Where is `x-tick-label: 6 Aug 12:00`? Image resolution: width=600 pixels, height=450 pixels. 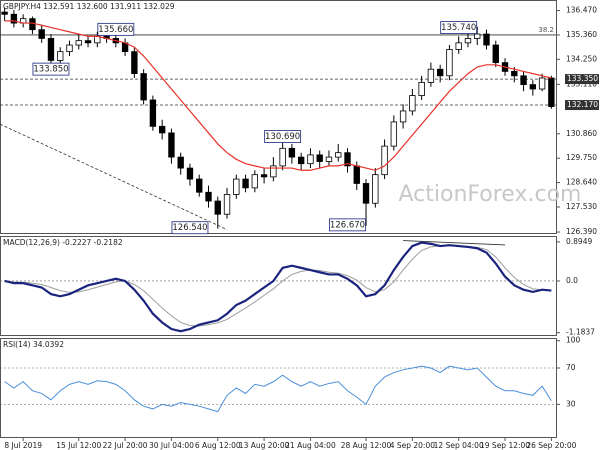 x-tick-label: 6 Aug 12:00 is located at coordinates (218, 445).